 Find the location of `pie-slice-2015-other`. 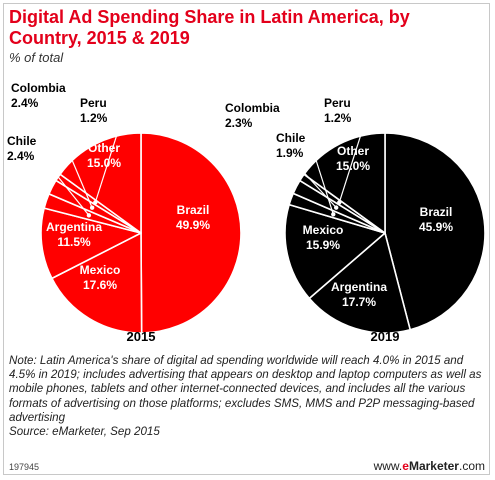

pie-slice-2015-other is located at coordinates (100, 183).